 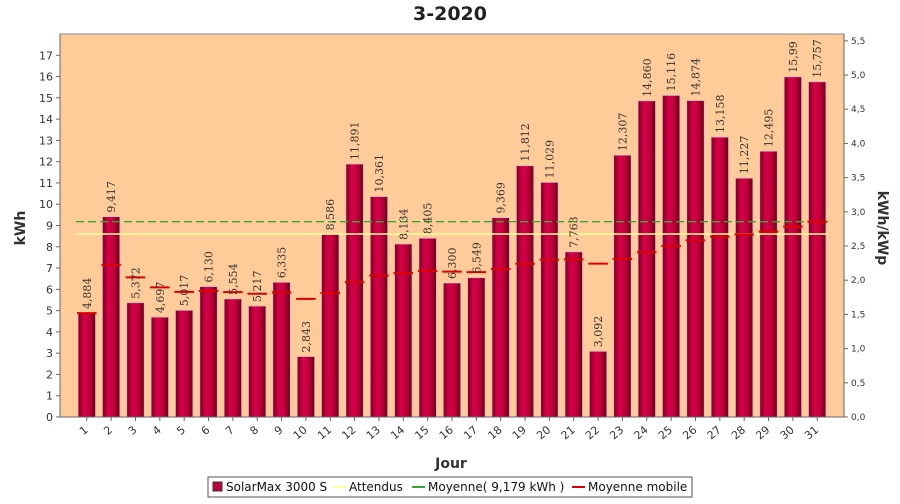 What do you see at coordinates (787, 432) in the screenshot?
I see `x-tick-label: 30` at bounding box center [787, 432].